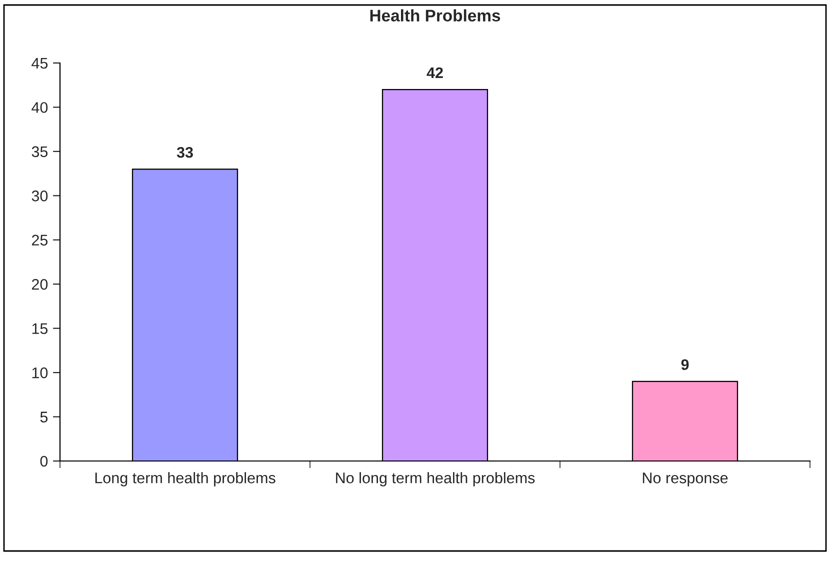  What do you see at coordinates (435, 479) in the screenshot?
I see `x-tick-label: No long term health problems` at bounding box center [435, 479].